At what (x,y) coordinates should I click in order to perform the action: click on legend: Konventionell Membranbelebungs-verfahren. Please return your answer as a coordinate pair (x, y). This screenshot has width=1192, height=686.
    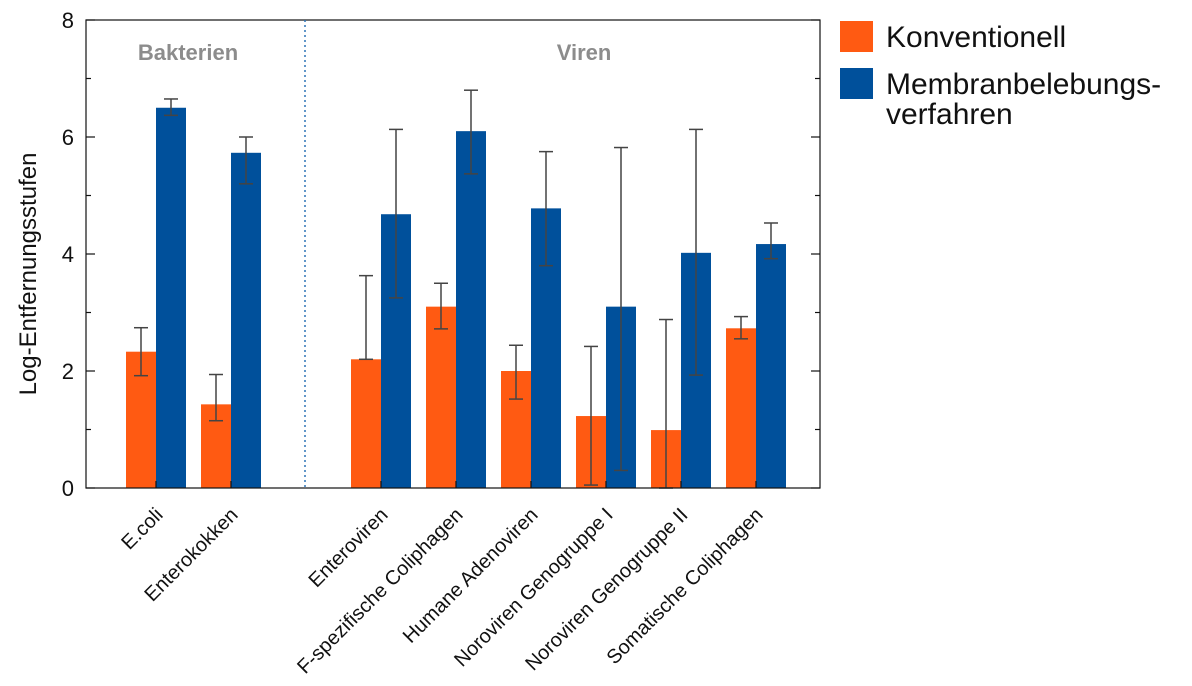
    Looking at the image, I should click on (1000, 76).